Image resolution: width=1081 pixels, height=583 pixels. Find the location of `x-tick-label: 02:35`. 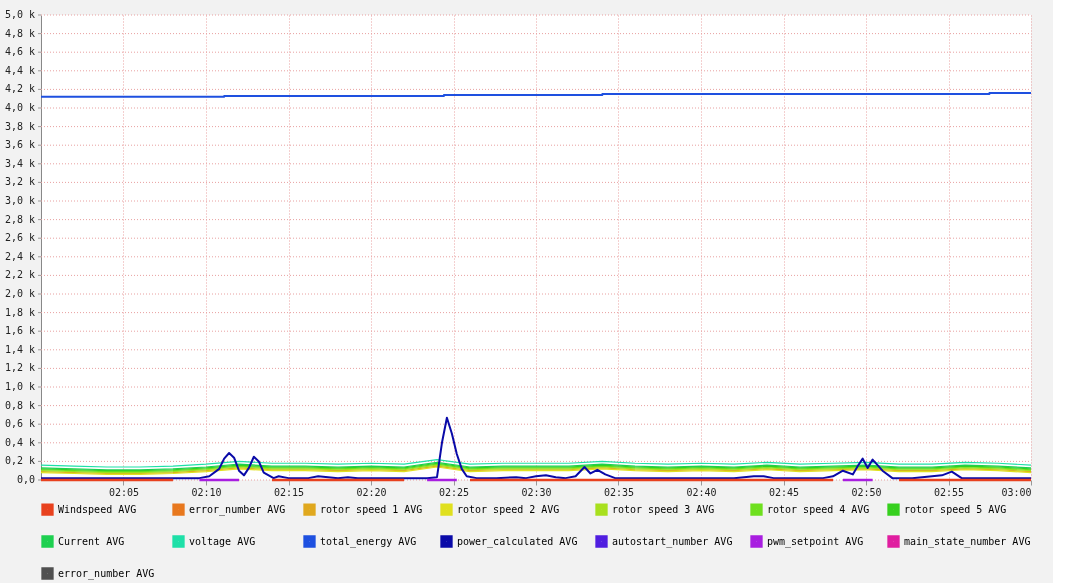

x-tick-label: 02:35 is located at coordinates (619, 492).